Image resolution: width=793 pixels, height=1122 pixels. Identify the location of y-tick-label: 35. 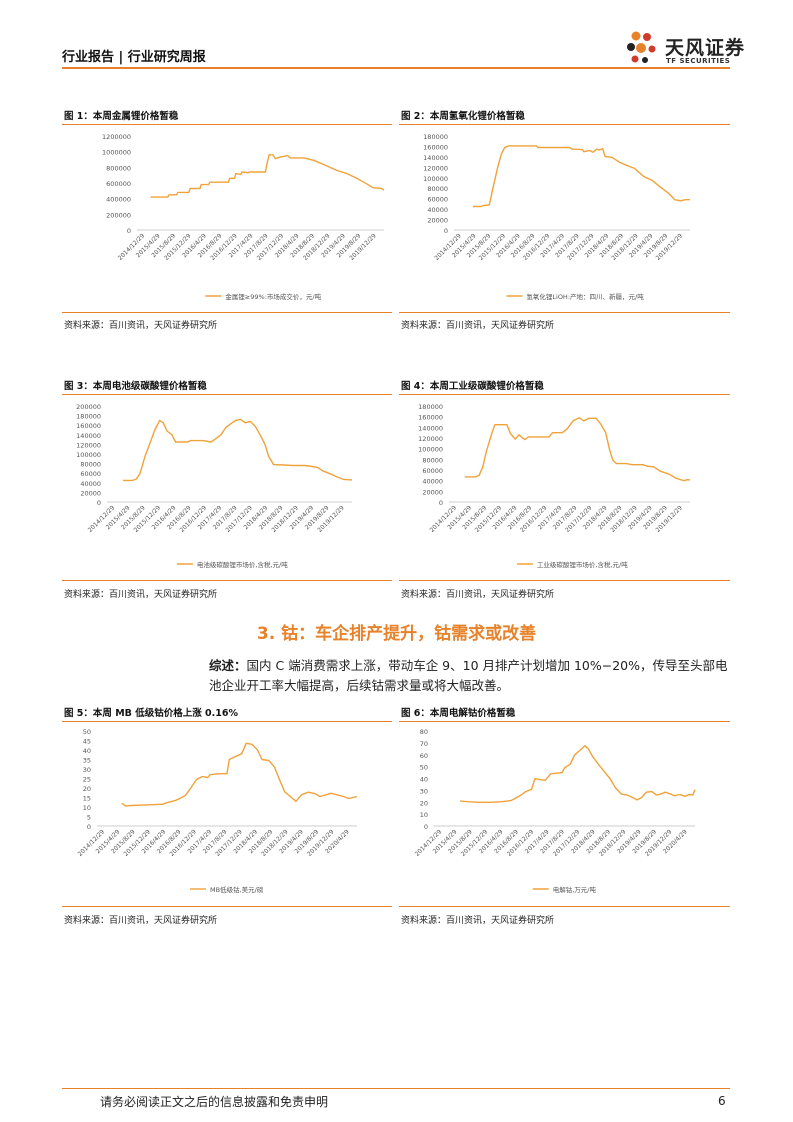
(87, 761).